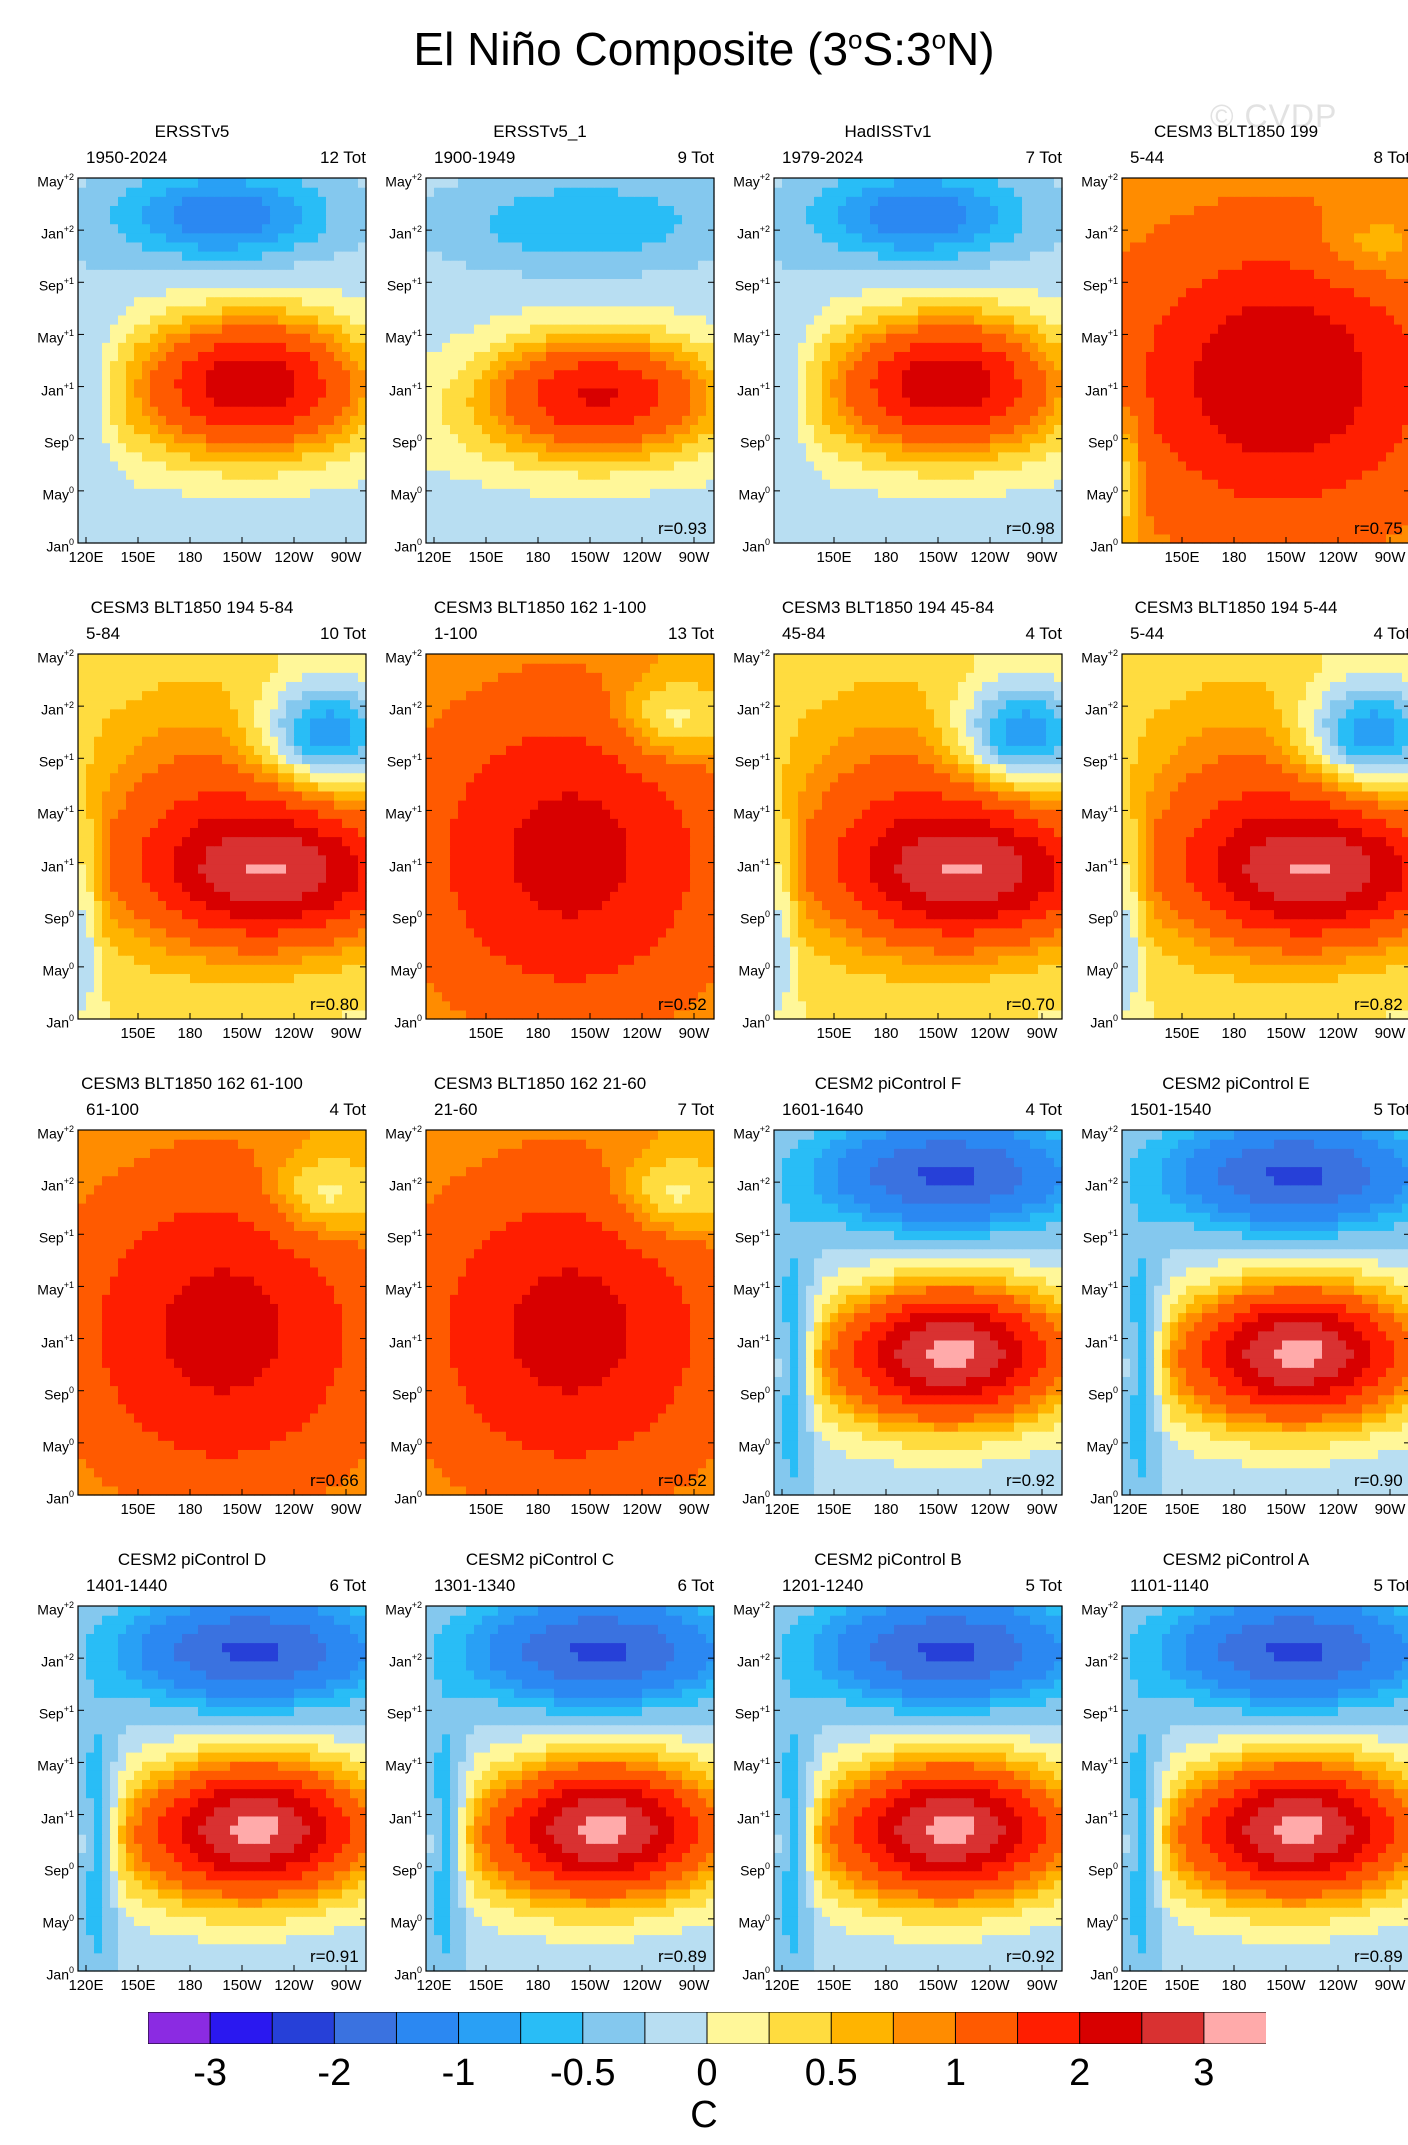  I want to click on y-tick-label: Sep+1, so click(740, 284).